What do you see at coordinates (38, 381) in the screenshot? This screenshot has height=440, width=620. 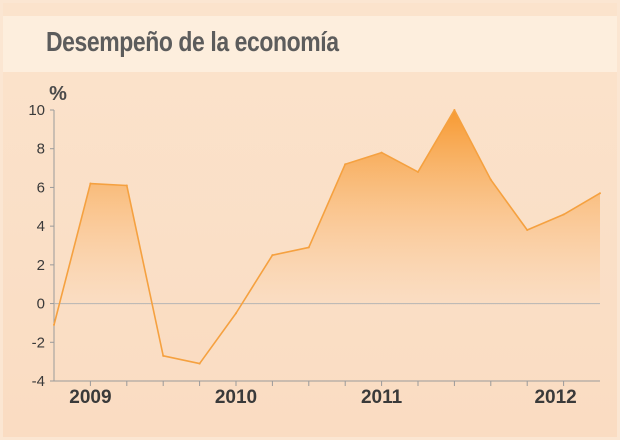 I see `y-tick-label: -4` at bounding box center [38, 381].